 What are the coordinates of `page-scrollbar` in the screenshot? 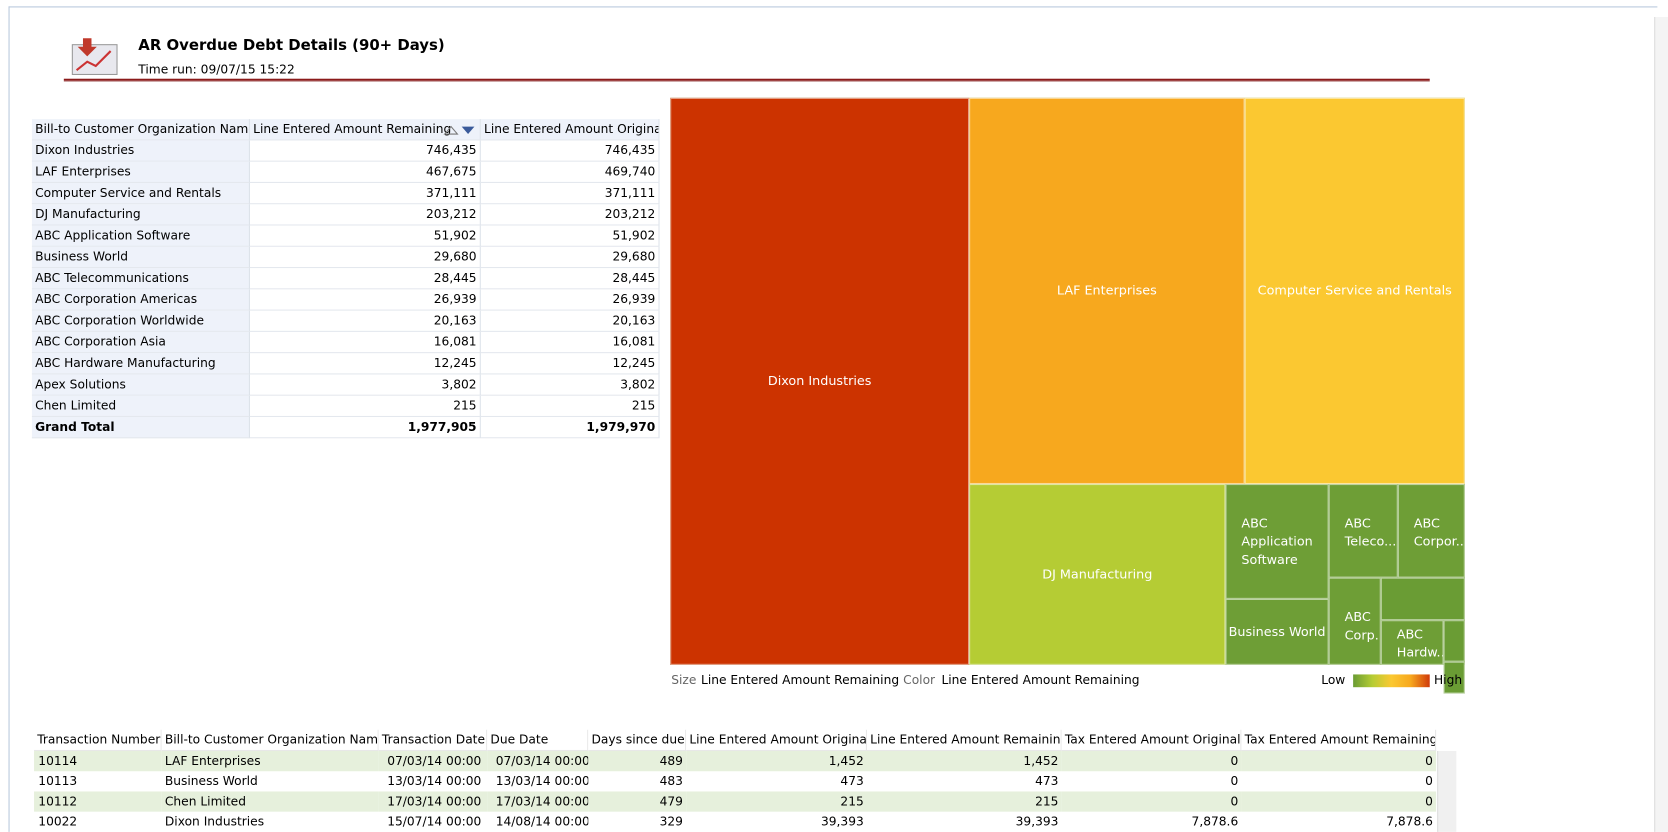 It's located at (1661, 424).